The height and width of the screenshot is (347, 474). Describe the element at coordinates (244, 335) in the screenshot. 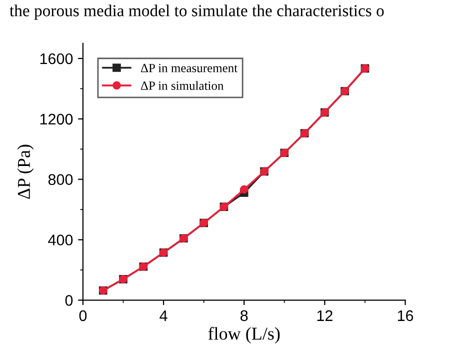

I see `x-axis-title: flow (L/s)` at that location.